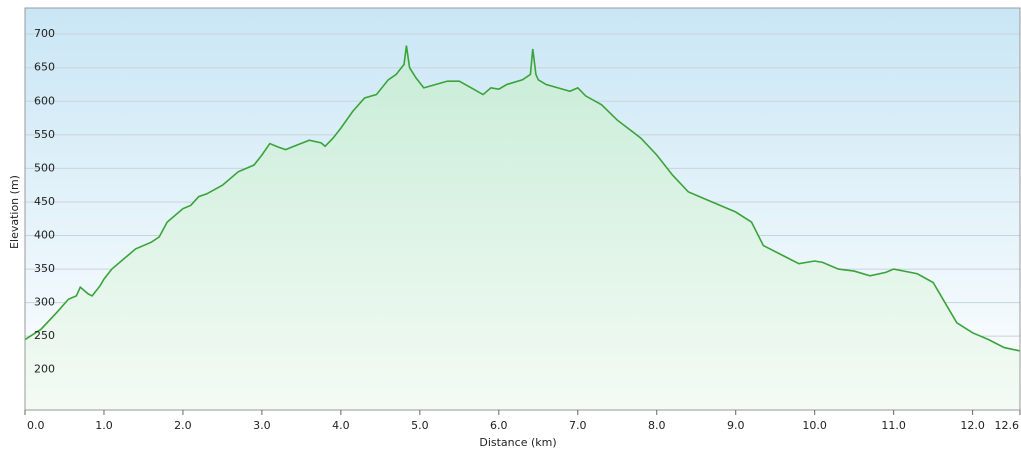 This screenshot has width=1021, height=453. I want to click on y-tick-label: 200, so click(44, 369).